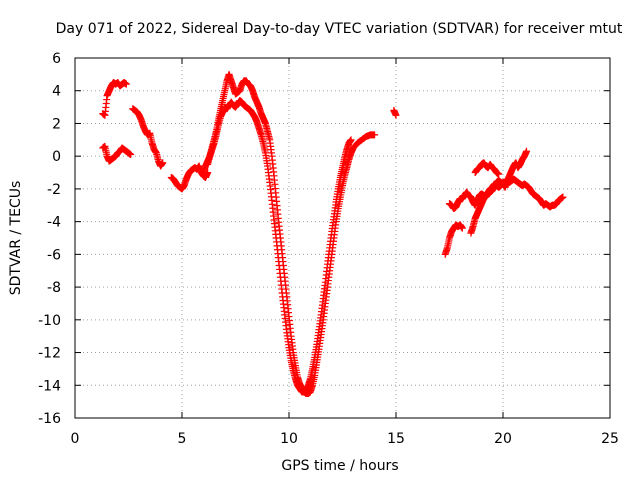 This screenshot has height=480, width=640. What do you see at coordinates (56, 157) in the screenshot?
I see `y-tick-label: 0` at bounding box center [56, 157].